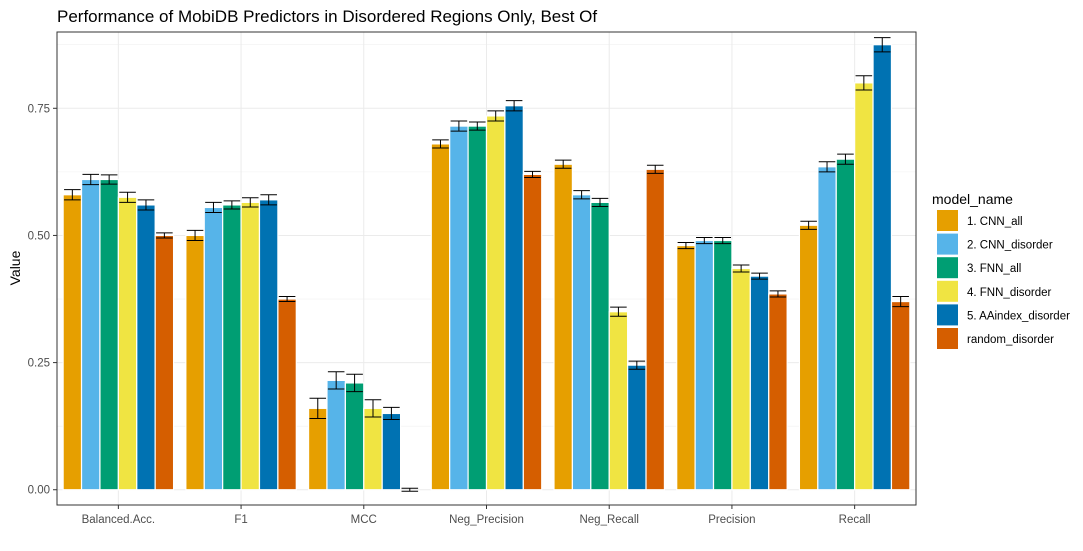 Image resolution: width=1083 pixels, height=551 pixels. Describe the element at coordinates (72, 342) in the screenshot. I see `bar-balanced-acc--1` at that location.